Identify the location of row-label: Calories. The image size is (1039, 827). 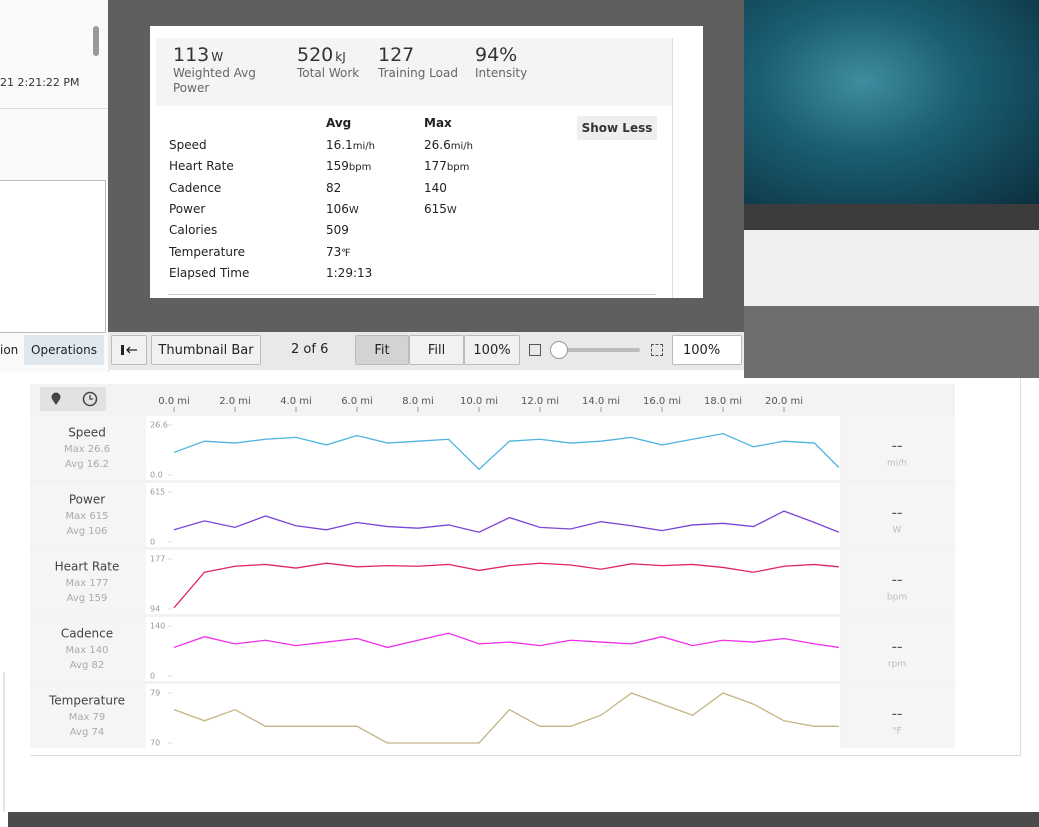
(193, 230).